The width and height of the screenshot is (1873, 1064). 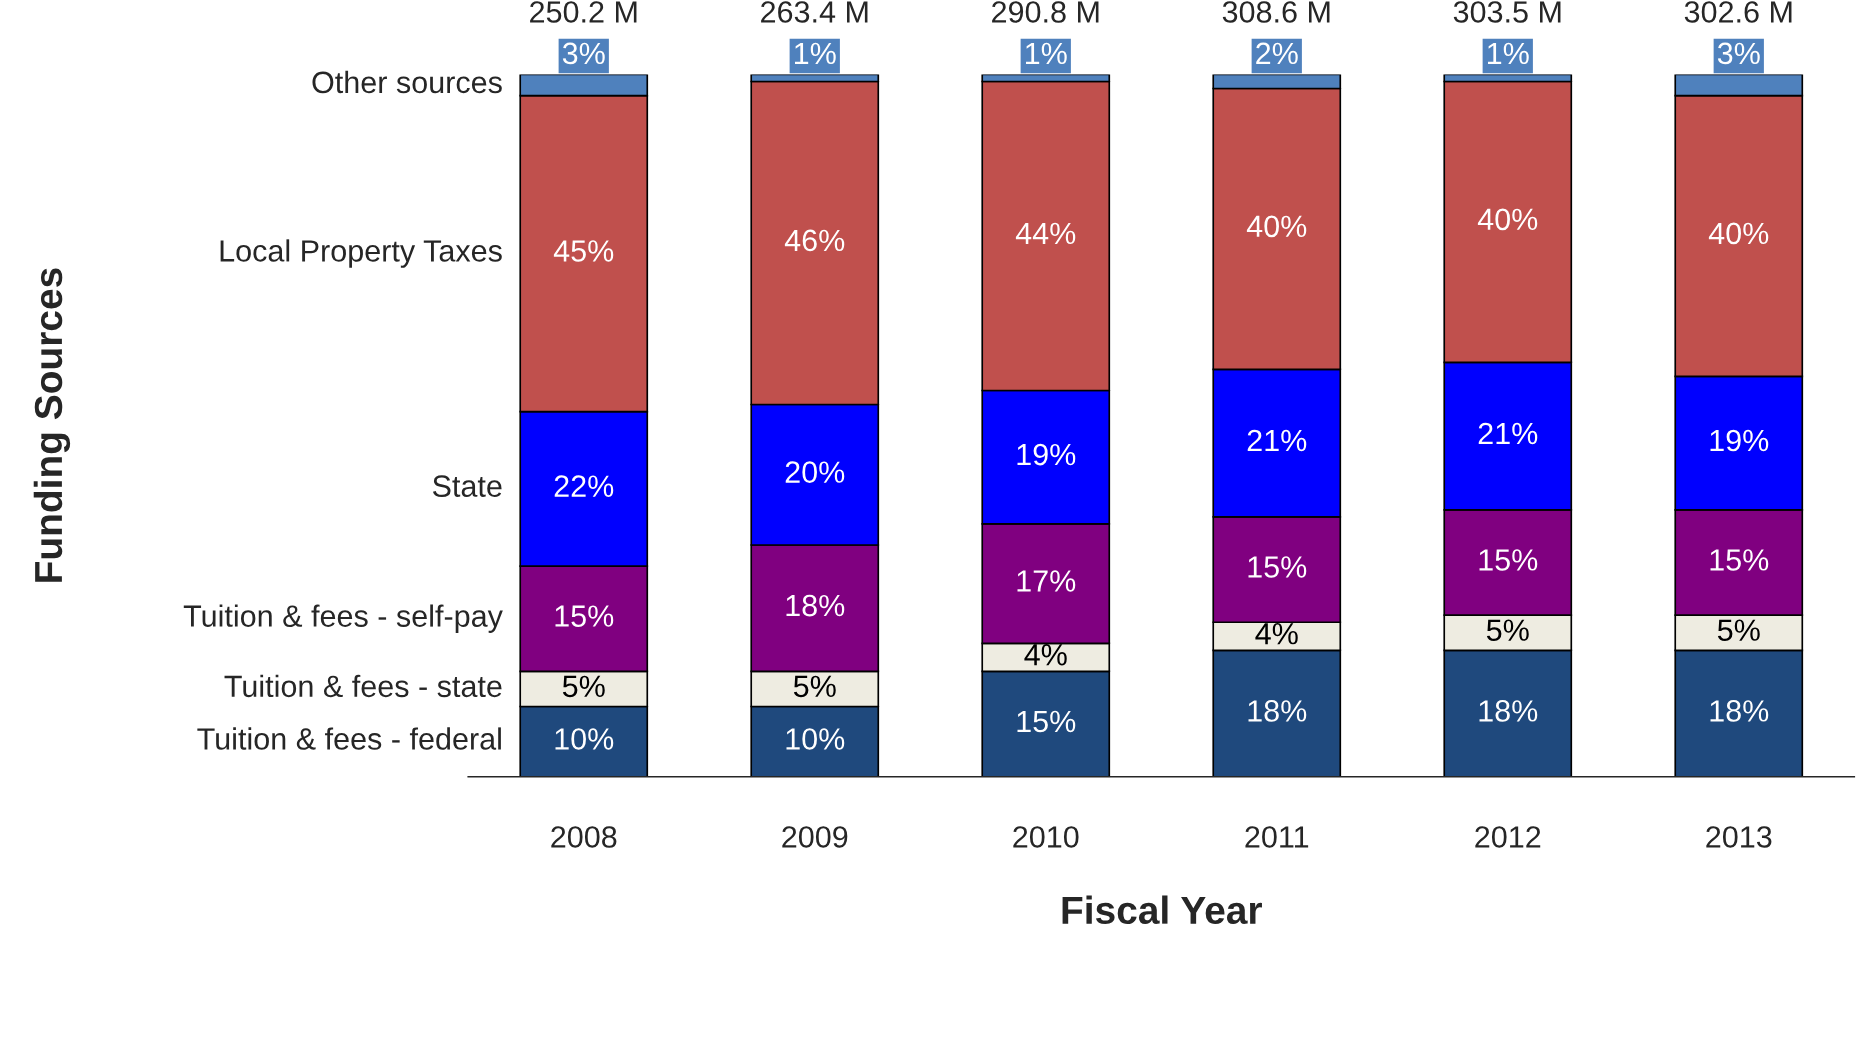 What do you see at coordinates (1046, 837) in the screenshot?
I see `x-tick-label: 2010` at bounding box center [1046, 837].